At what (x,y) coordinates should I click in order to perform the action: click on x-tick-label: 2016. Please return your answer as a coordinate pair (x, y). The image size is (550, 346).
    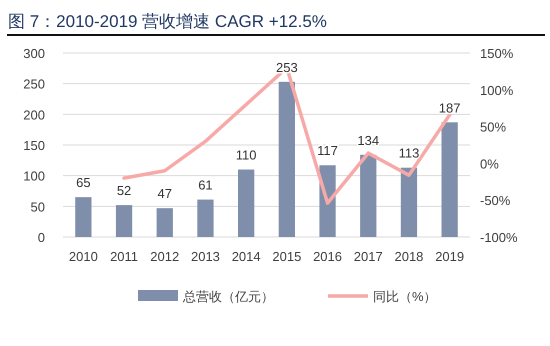
    Looking at the image, I should click on (327, 256).